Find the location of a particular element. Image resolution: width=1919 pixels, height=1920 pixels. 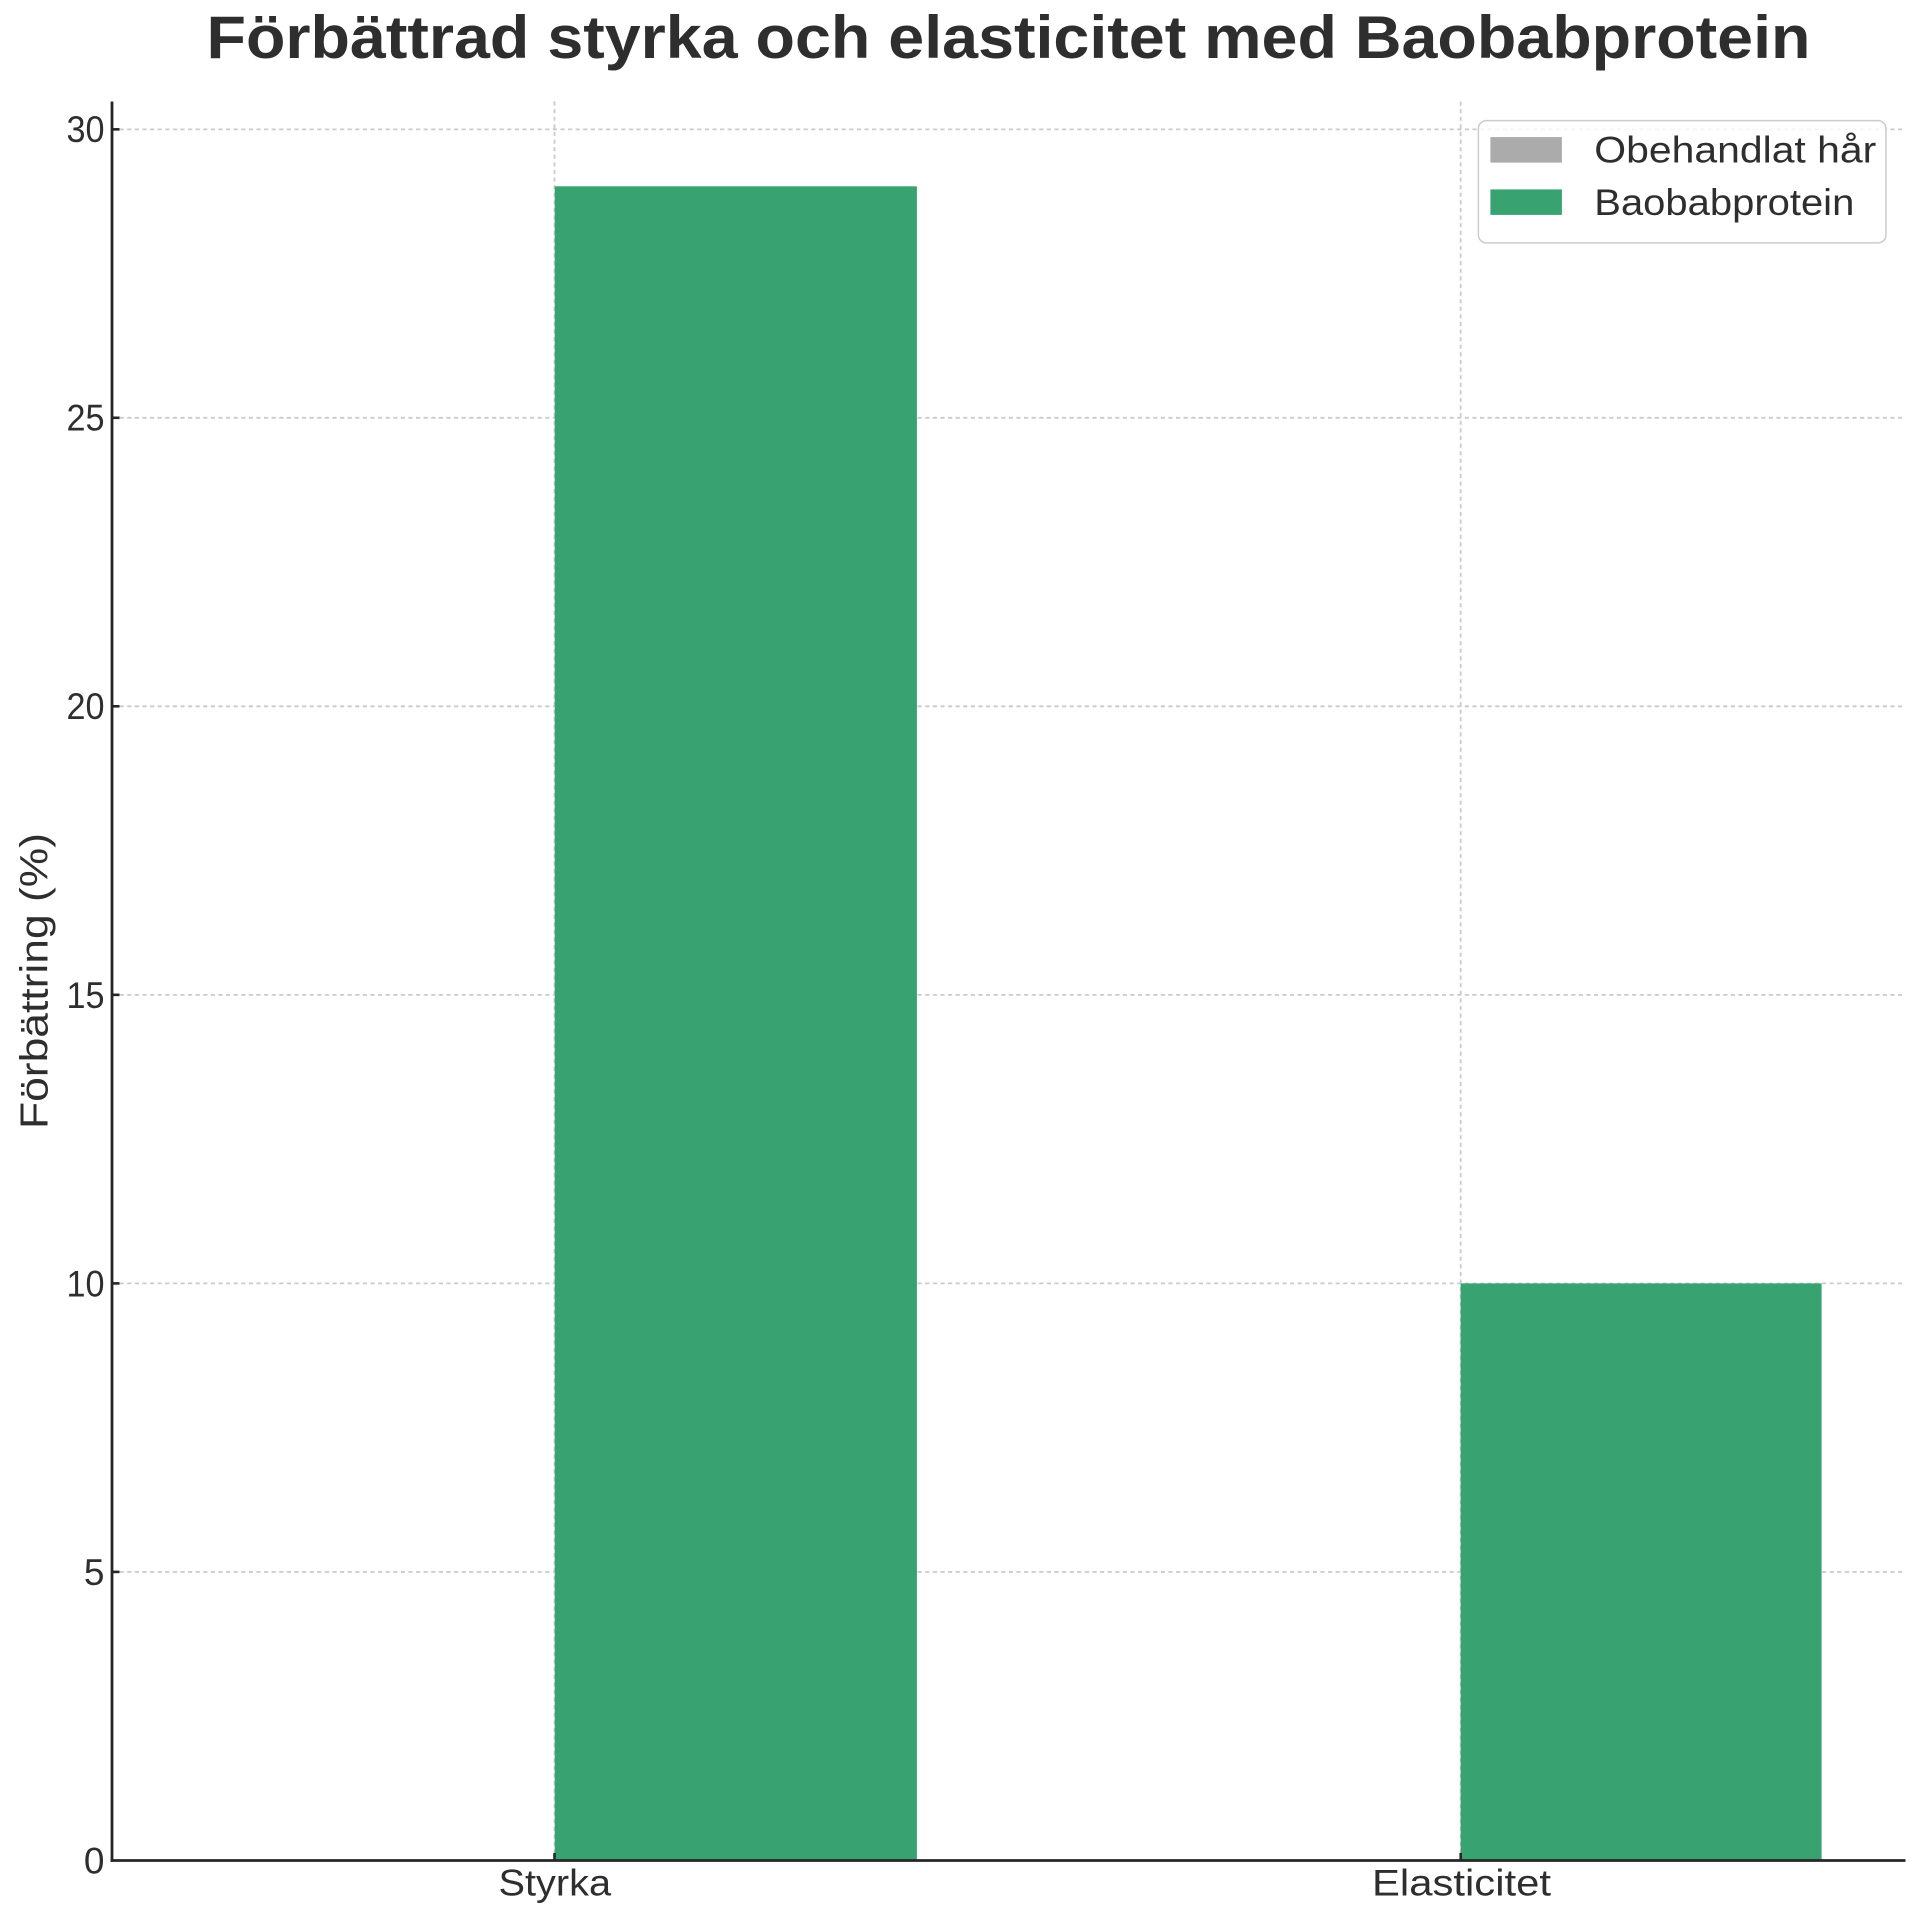

svg-text: Obehandlat hår is located at coordinates (1735, 150).